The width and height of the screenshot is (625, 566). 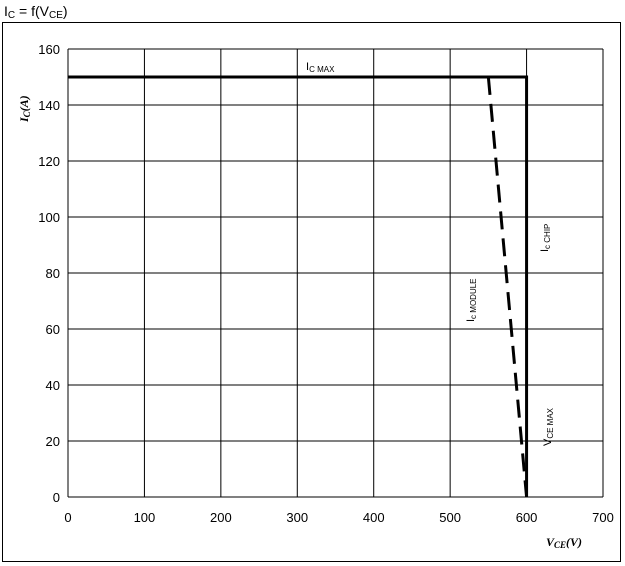 What do you see at coordinates (56, 497) in the screenshot?
I see `y-tick-label: 0` at bounding box center [56, 497].